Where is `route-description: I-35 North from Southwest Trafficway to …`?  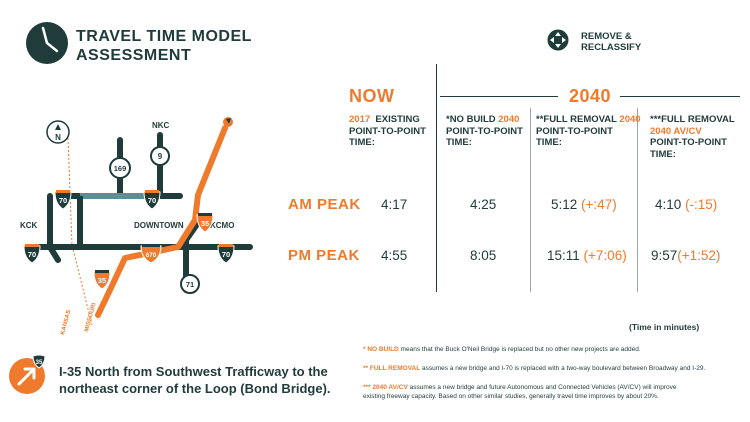
route-description: I-35 North from Southwest Trafficway to … is located at coordinates (195, 380).